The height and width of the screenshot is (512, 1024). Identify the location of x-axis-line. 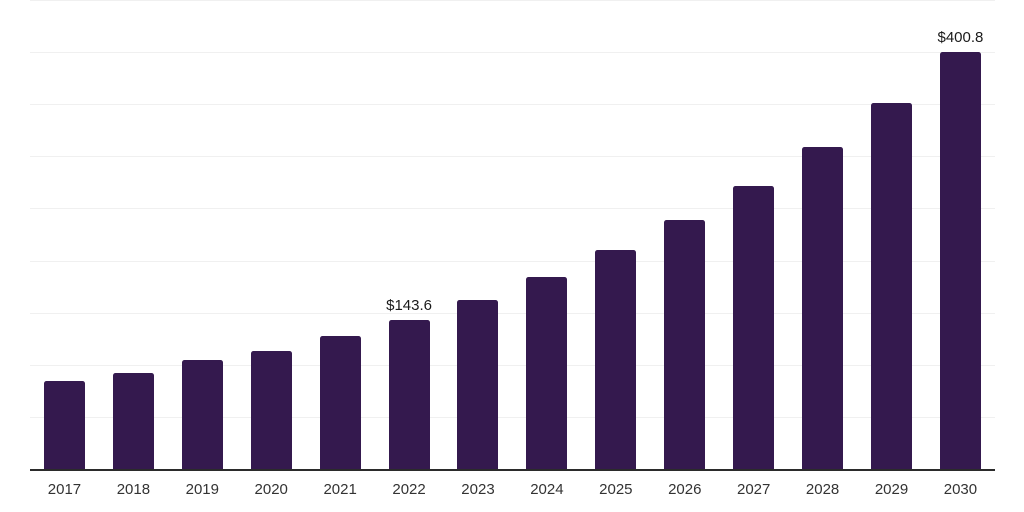
(512, 470).